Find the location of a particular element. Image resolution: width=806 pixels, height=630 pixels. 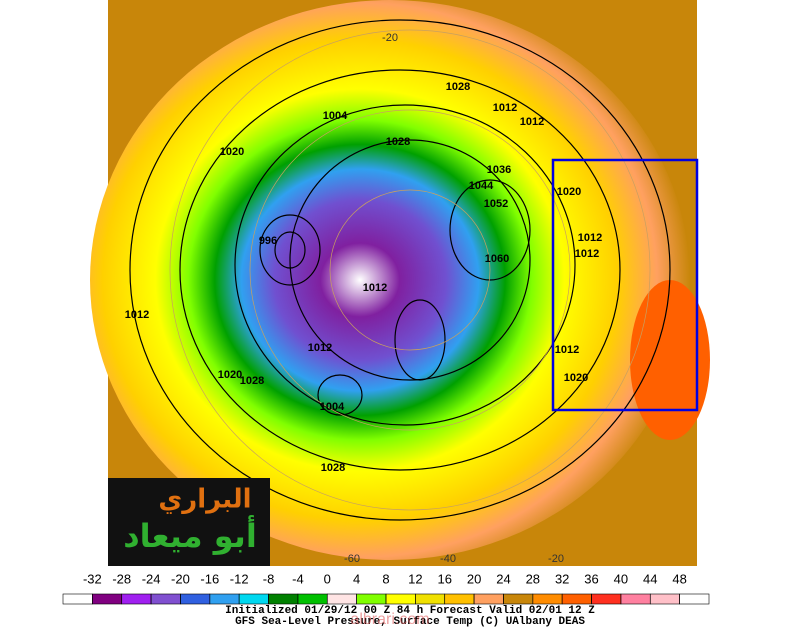

logo-line: البراري is located at coordinates (204, 500).